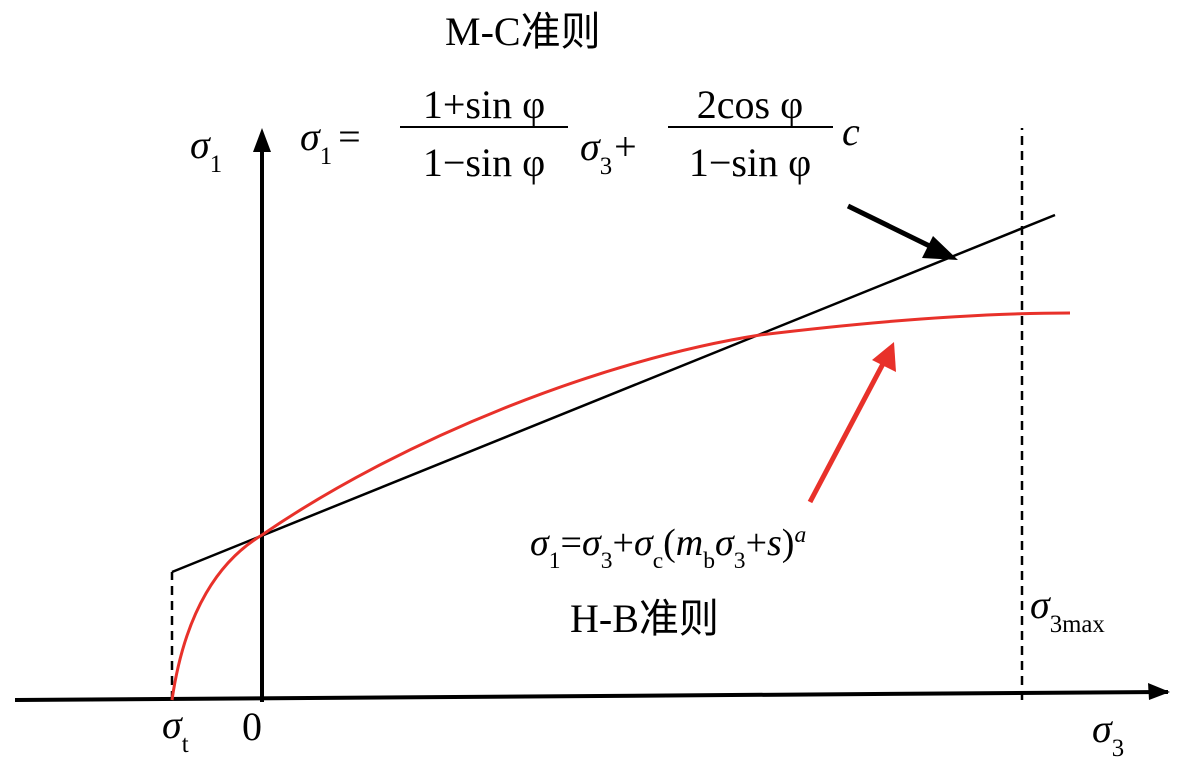 The image size is (1181, 767). What do you see at coordinates (750, 104) in the screenshot?
I see `mc-num2: 2cos φ` at bounding box center [750, 104].